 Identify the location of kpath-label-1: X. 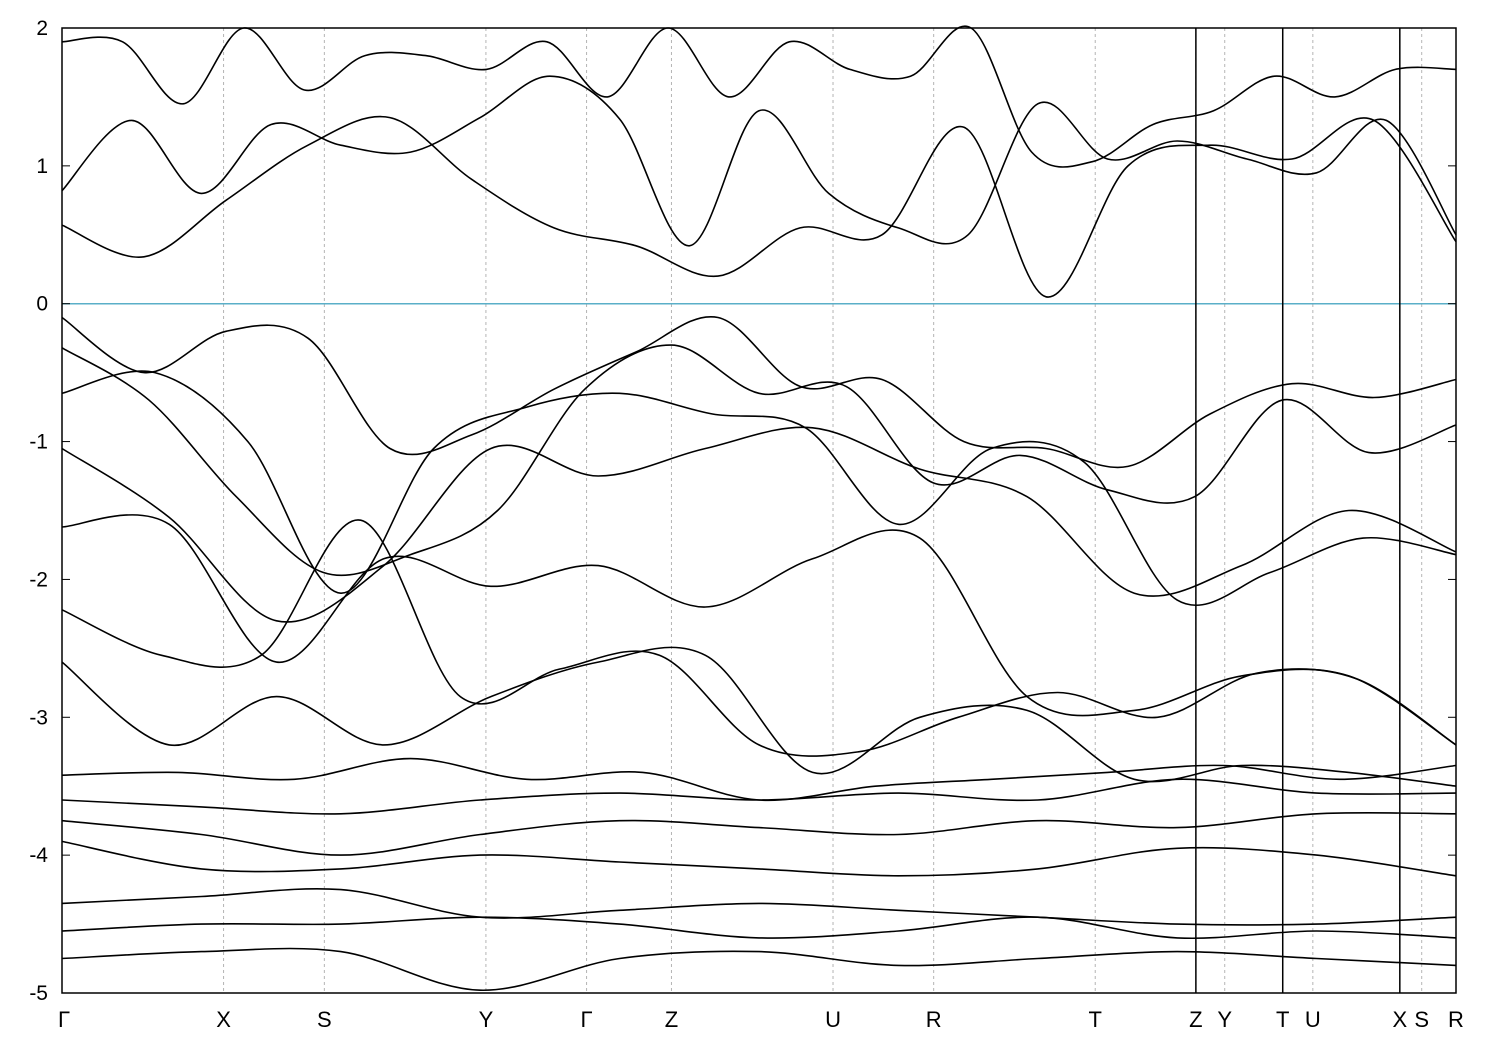
(223, 1019).